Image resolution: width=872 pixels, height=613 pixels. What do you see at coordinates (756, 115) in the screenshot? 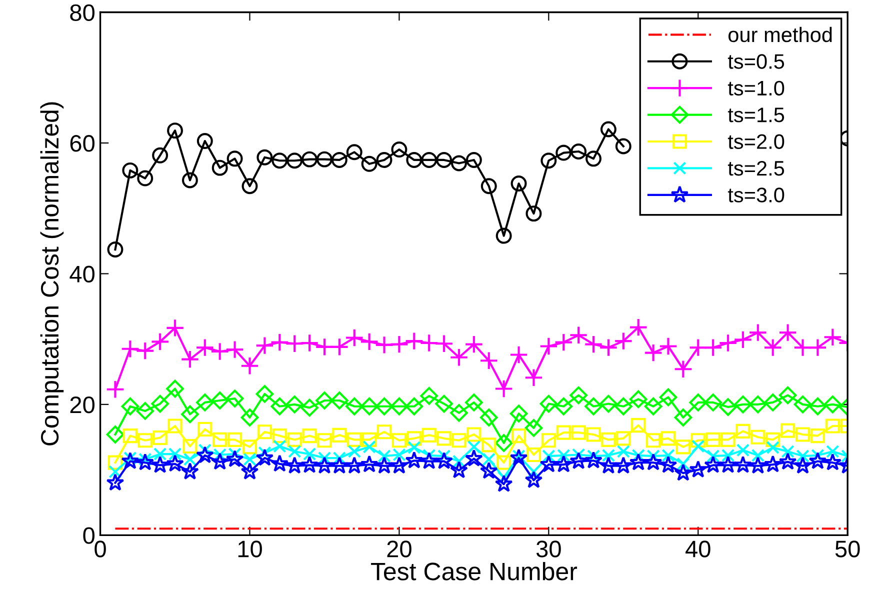
I see `legend-label: ts=1.5` at bounding box center [756, 115].